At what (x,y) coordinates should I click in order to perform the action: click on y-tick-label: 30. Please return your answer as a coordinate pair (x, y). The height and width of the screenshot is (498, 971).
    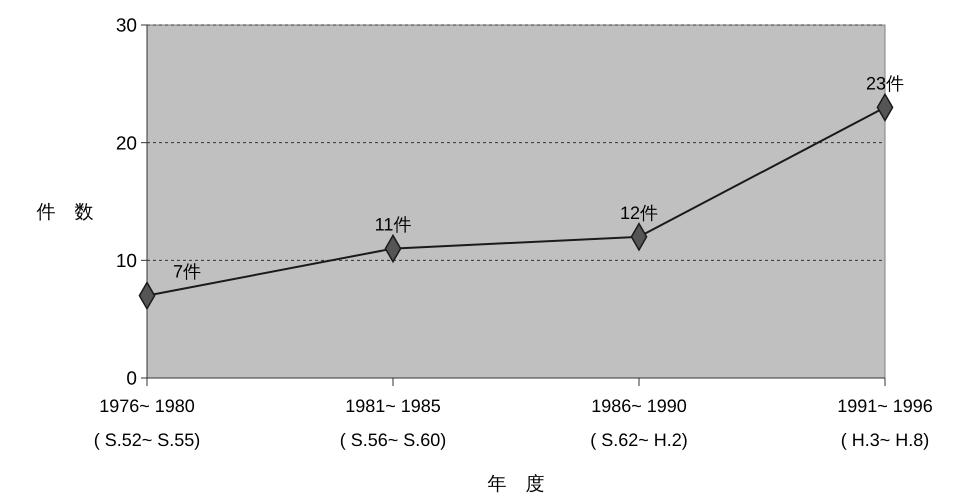
    Looking at the image, I should click on (126, 26).